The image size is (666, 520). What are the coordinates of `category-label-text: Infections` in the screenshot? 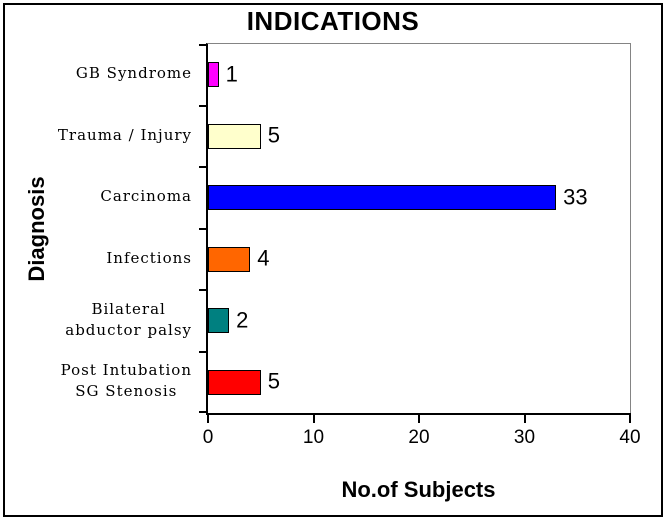 It's located at (149, 257).